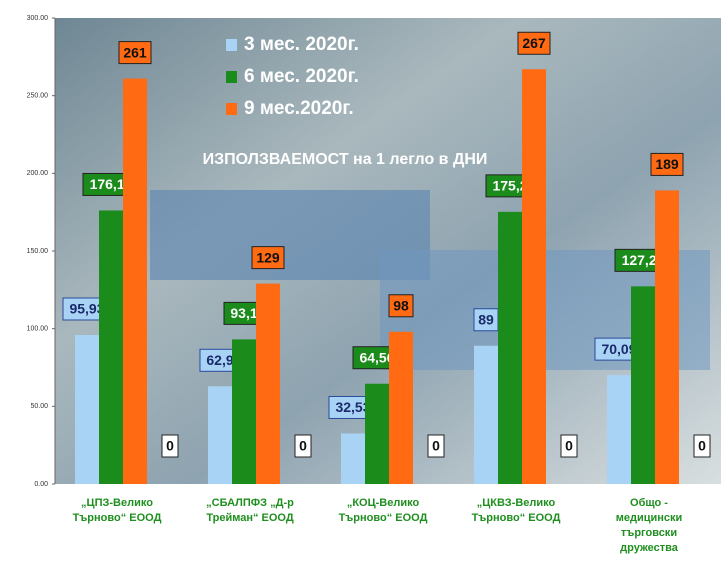 The width and height of the screenshot is (721, 569). What do you see at coordinates (509, 186) in the screenshot?
I see `data-label: 175,2` at bounding box center [509, 186].